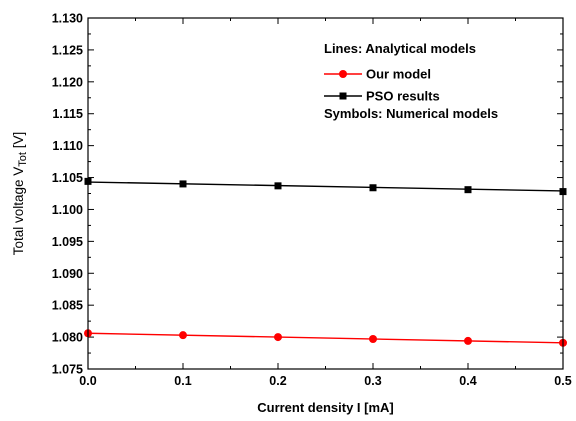 Image resolution: width=576 pixels, height=421 pixels. What do you see at coordinates (67, 146) in the screenshot?
I see `y-tick-label: 1.110` at bounding box center [67, 146].